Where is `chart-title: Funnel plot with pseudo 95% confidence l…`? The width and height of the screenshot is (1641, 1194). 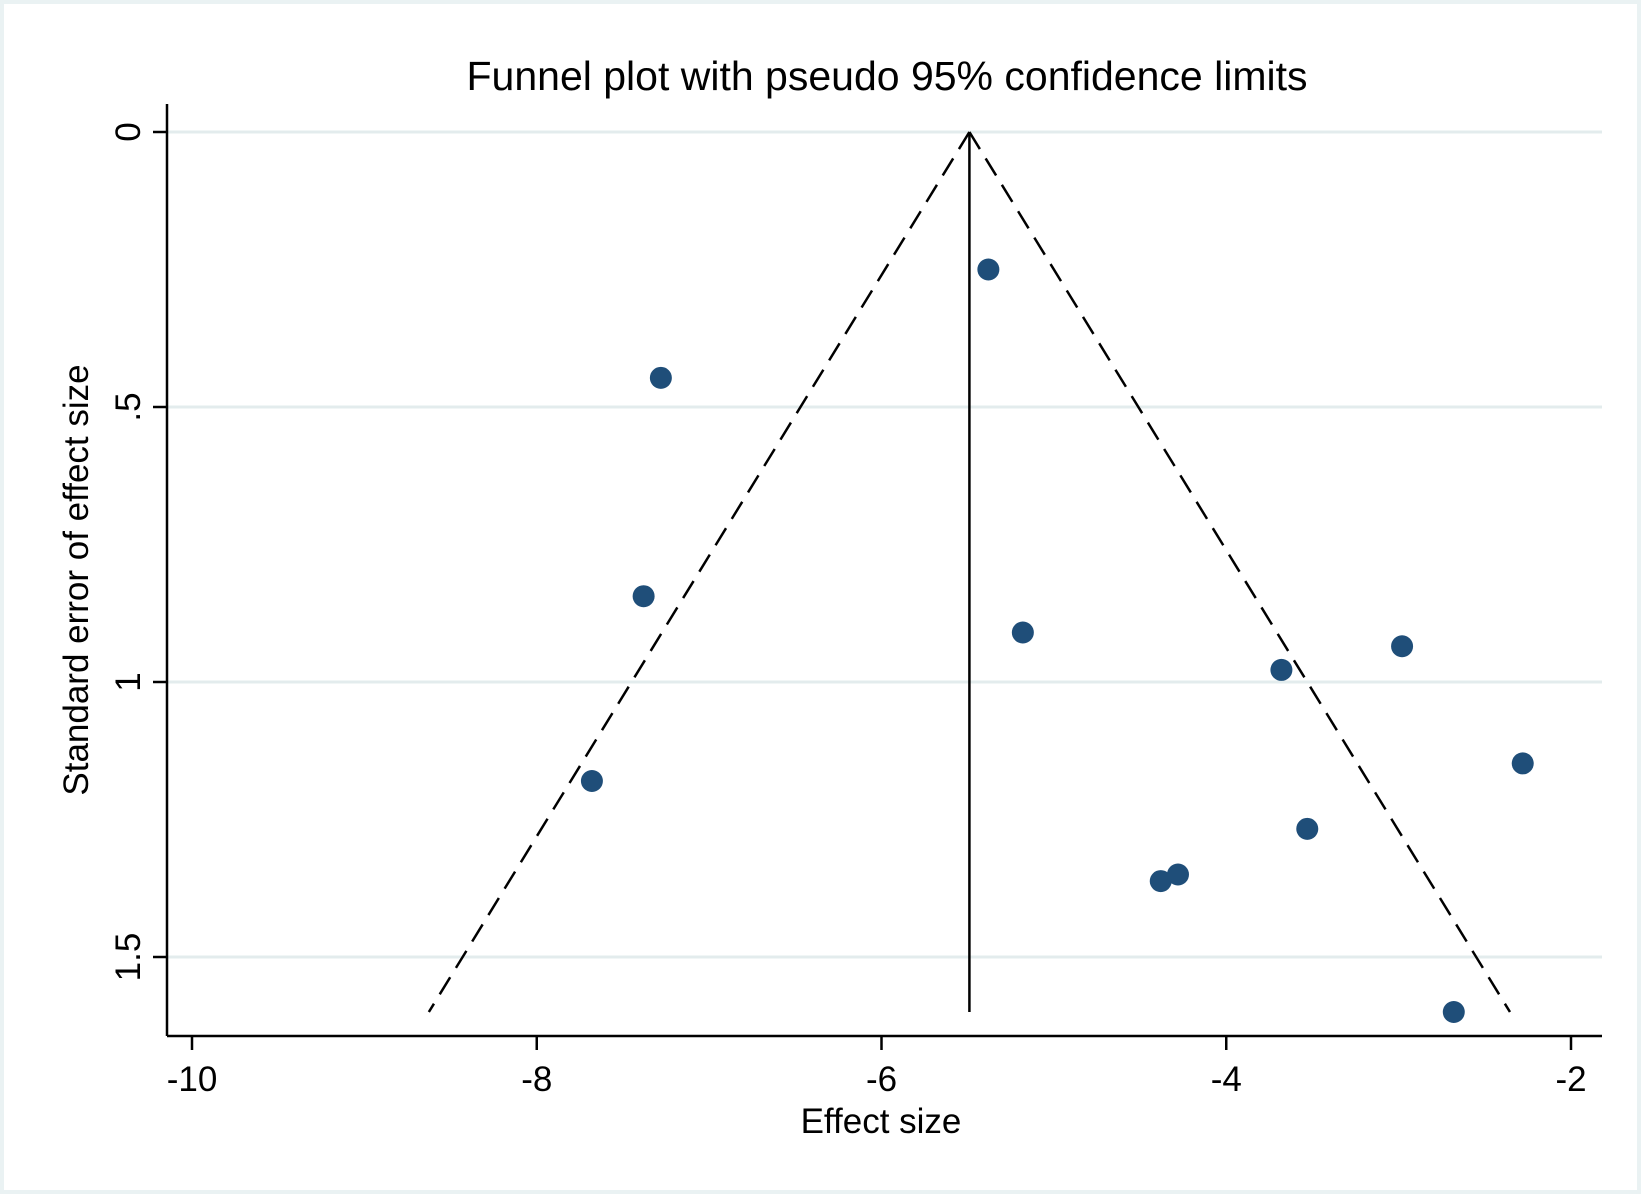
chart-title: Funnel plot with pseudo 95% confidence l… is located at coordinates (887, 76).